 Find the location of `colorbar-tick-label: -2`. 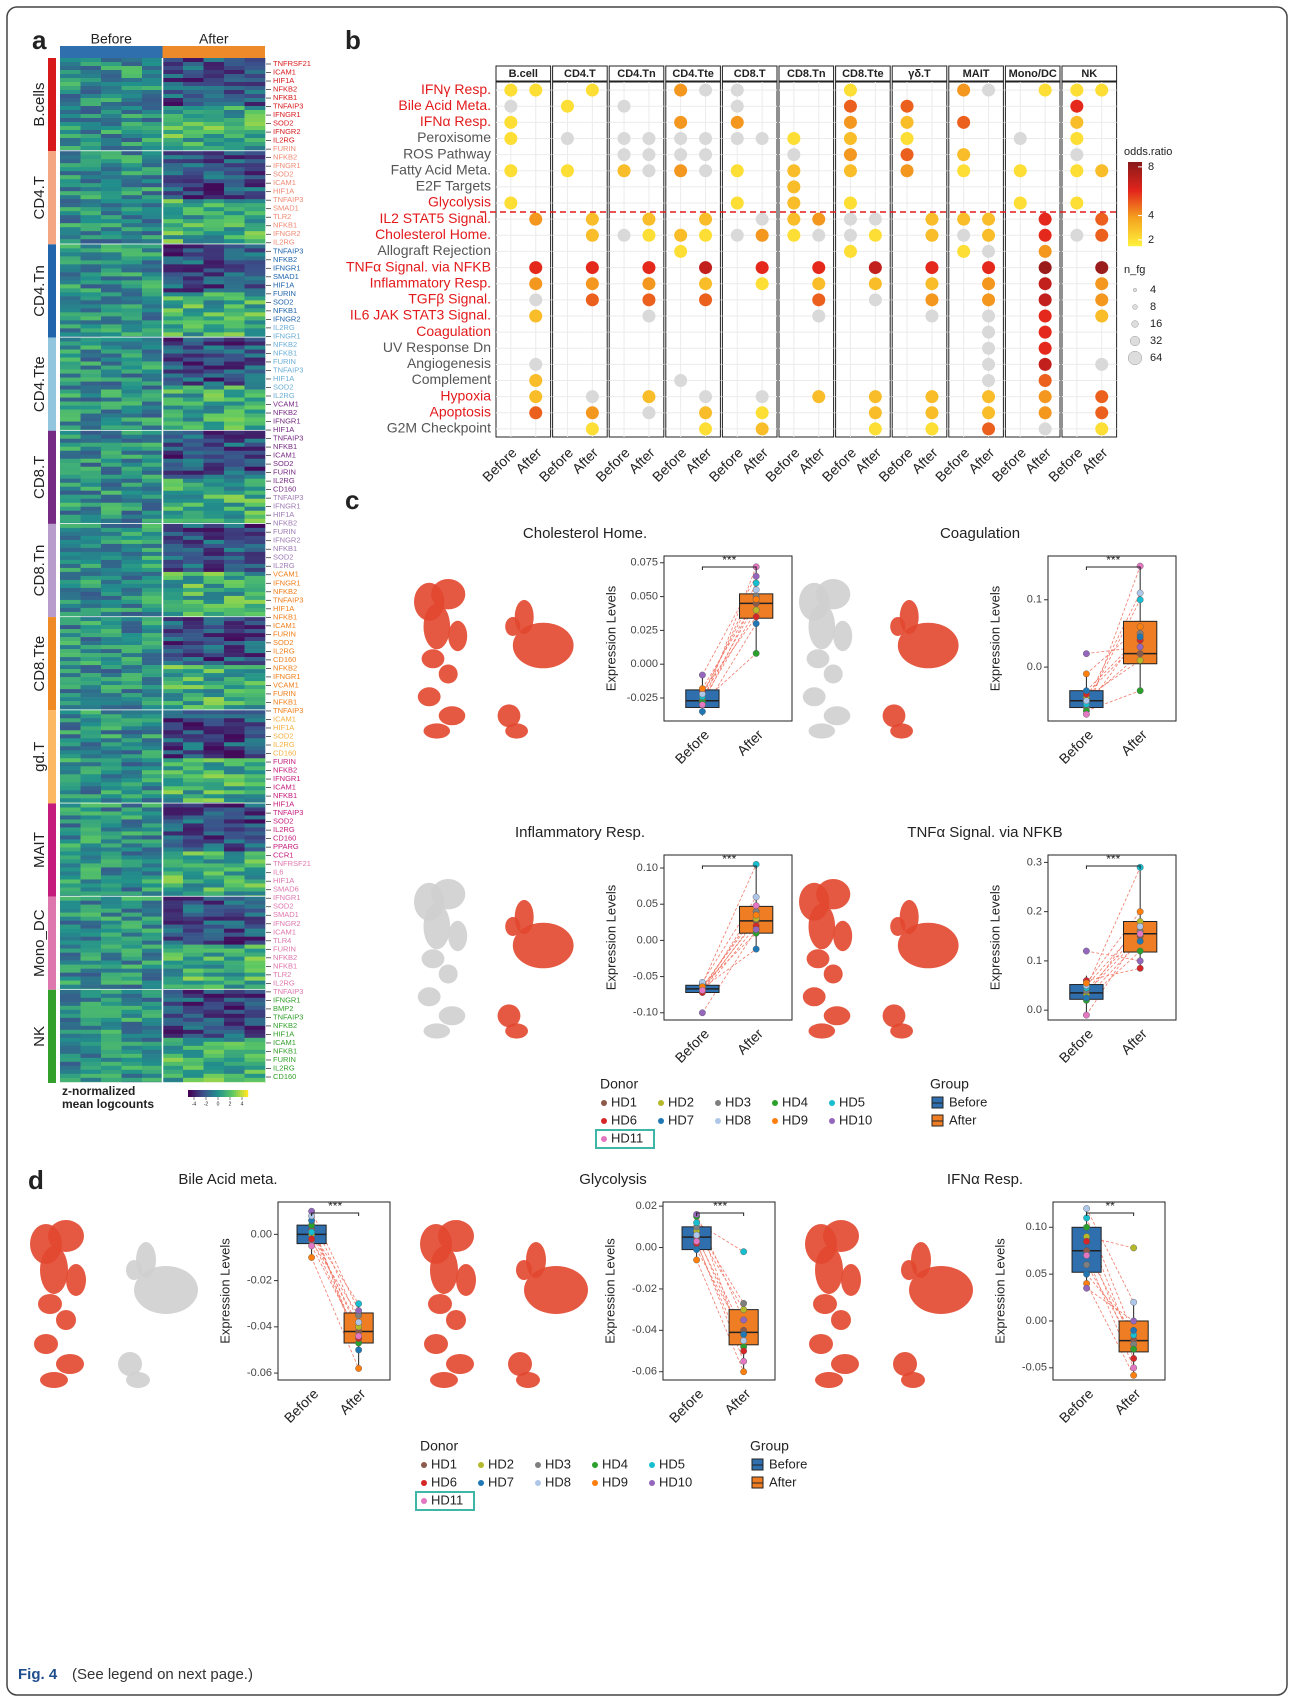

colorbar-tick-label: -2 is located at coordinates (206, 1104).